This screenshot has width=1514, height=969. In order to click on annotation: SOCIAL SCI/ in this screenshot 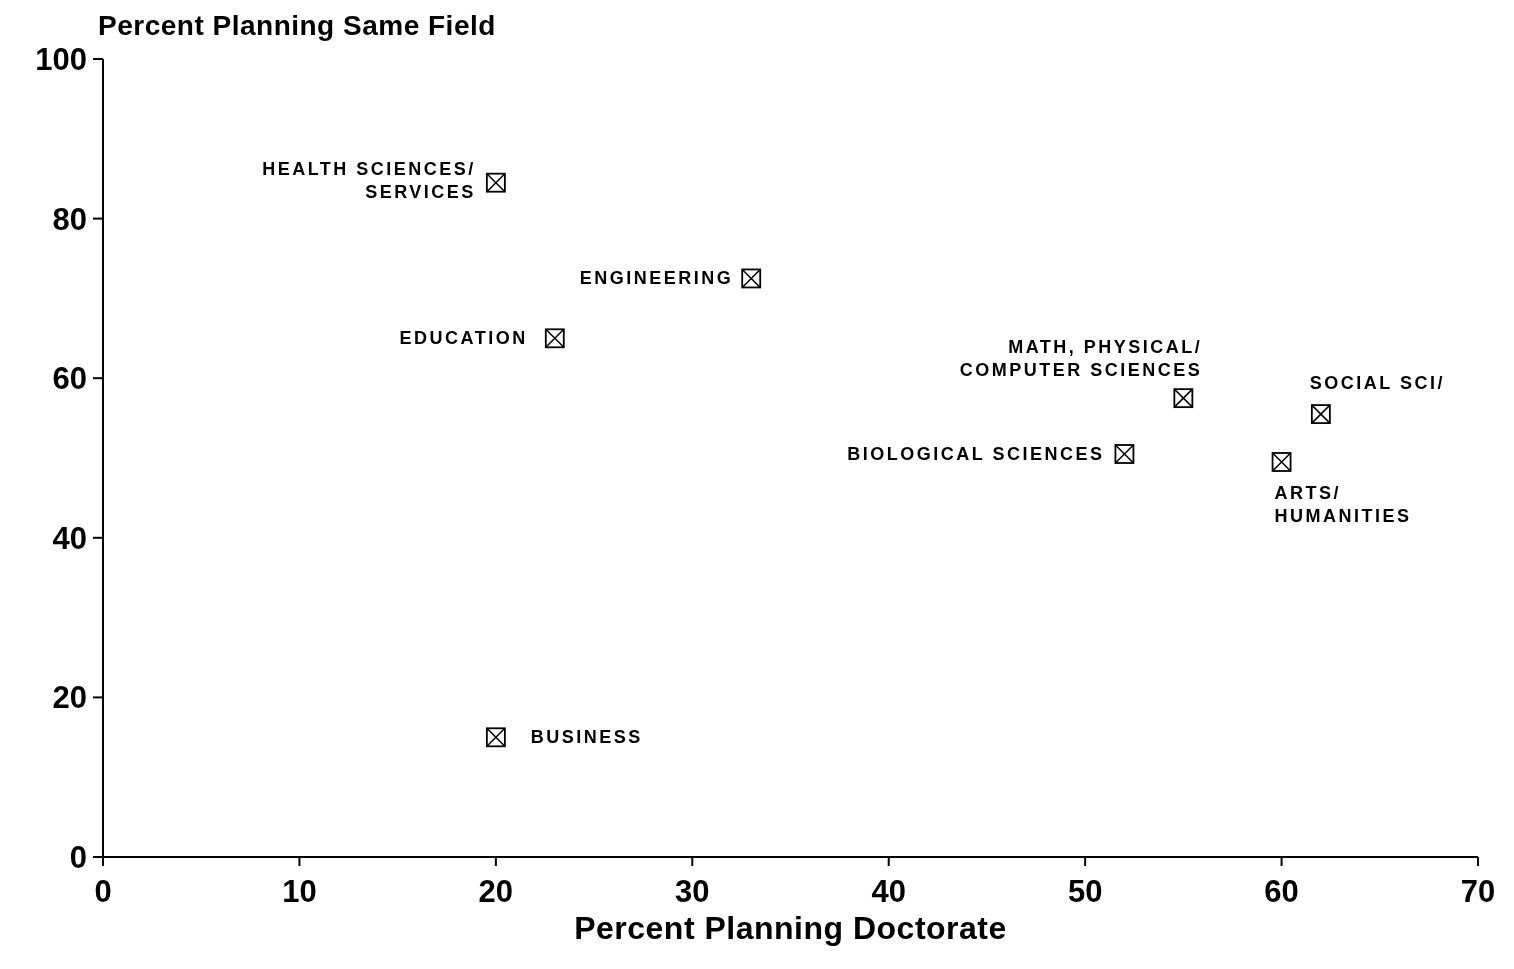, I will do `click(1377, 383)`.